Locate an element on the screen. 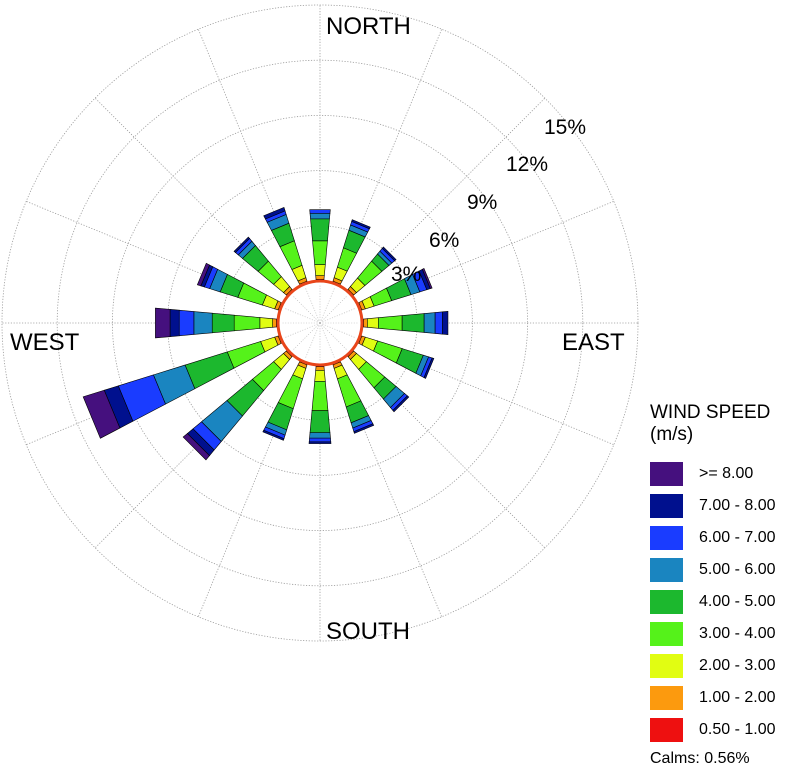 The width and height of the screenshot is (811, 771). calms-label: Calms: 0.56% is located at coordinates (700, 758).